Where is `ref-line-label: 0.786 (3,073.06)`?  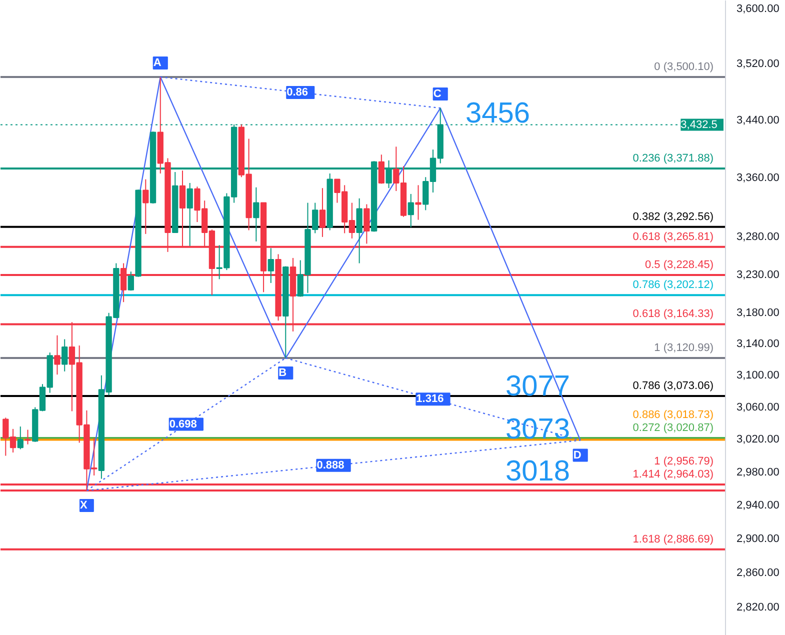
ref-line-label: 0.786 (3,073.06) is located at coordinates (673, 386).